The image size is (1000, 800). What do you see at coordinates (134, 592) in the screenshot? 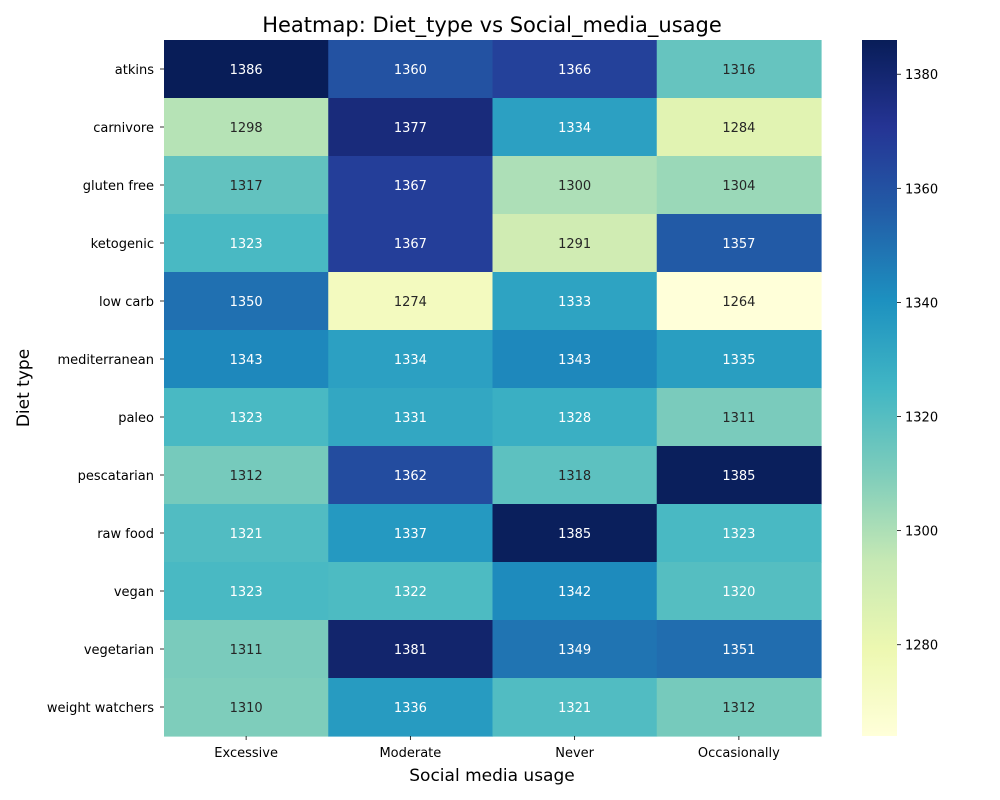
I see `y-tick-label: vegan` at bounding box center [134, 592].